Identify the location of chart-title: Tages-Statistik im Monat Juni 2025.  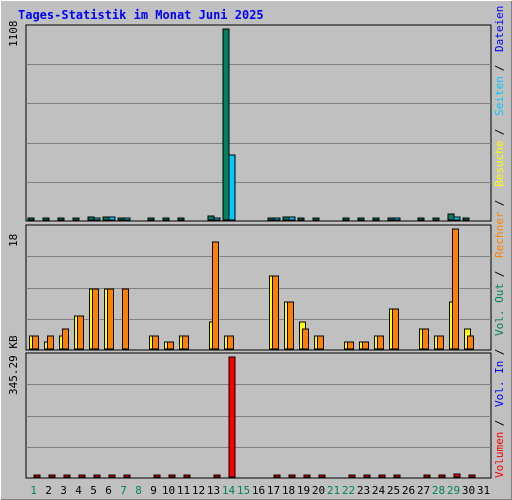
(141, 15).